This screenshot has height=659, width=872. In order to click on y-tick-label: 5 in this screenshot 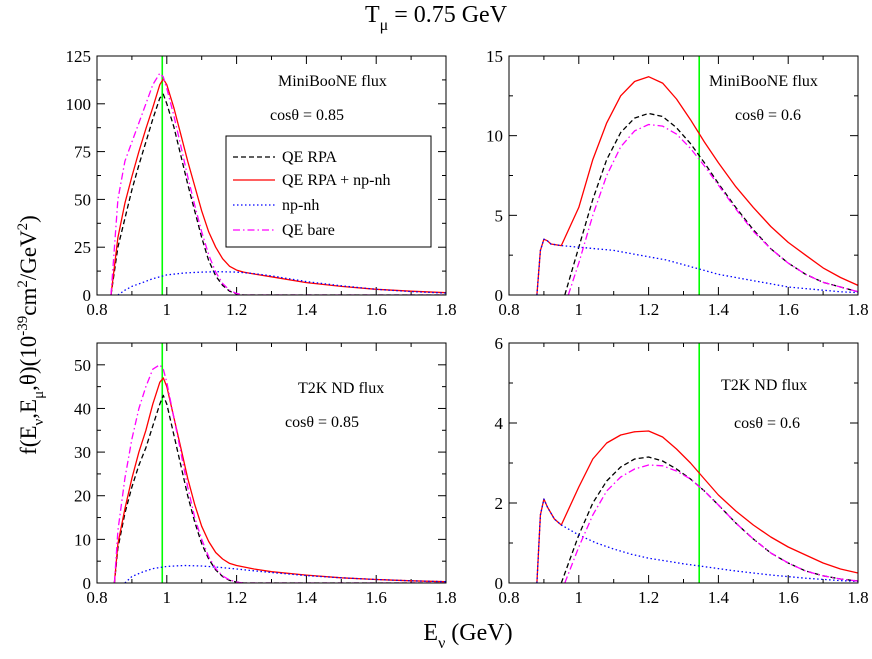, I will do `click(499, 215)`.